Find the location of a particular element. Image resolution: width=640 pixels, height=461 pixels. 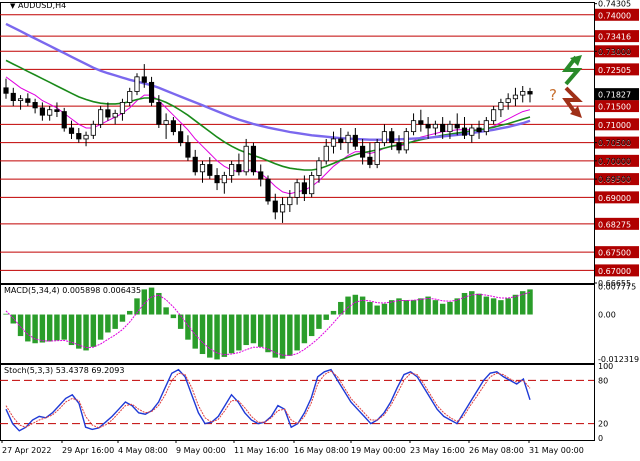

question-mark-icon: ? is located at coordinates (553, 95).